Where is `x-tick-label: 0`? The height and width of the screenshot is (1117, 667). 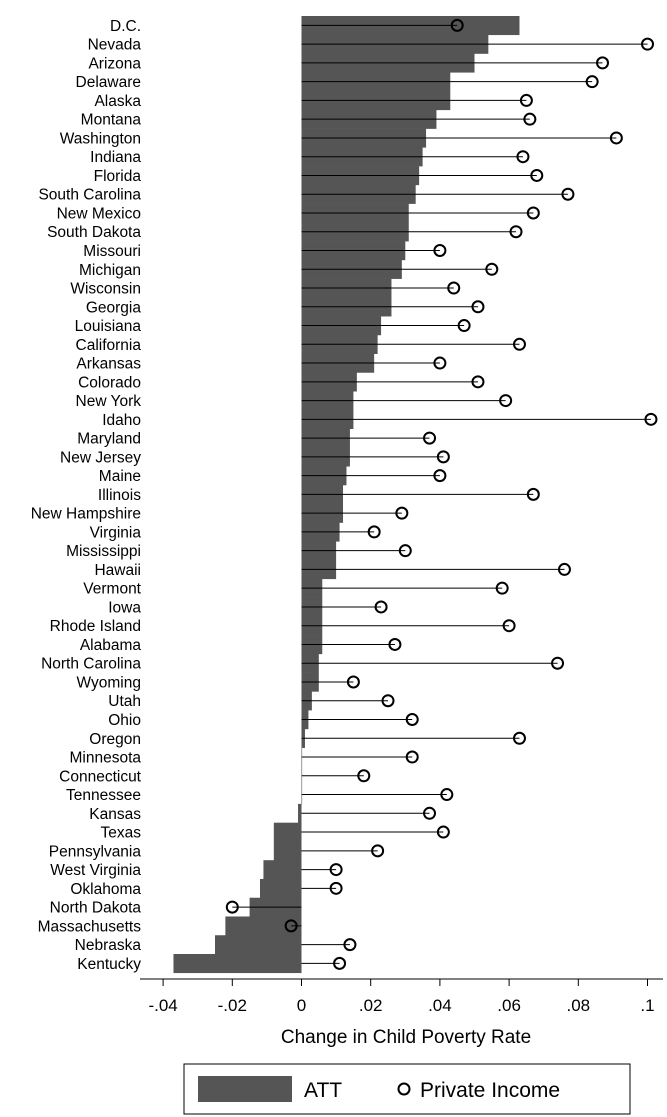
x-tick-label: 0 is located at coordinates (301, 1005).